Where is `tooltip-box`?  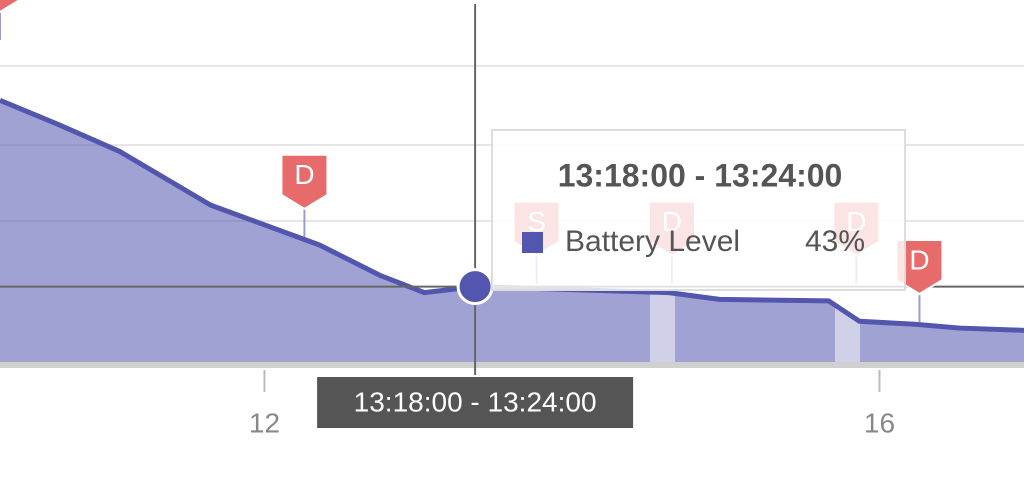 tooltip-box is located at coordinates (698, 210).